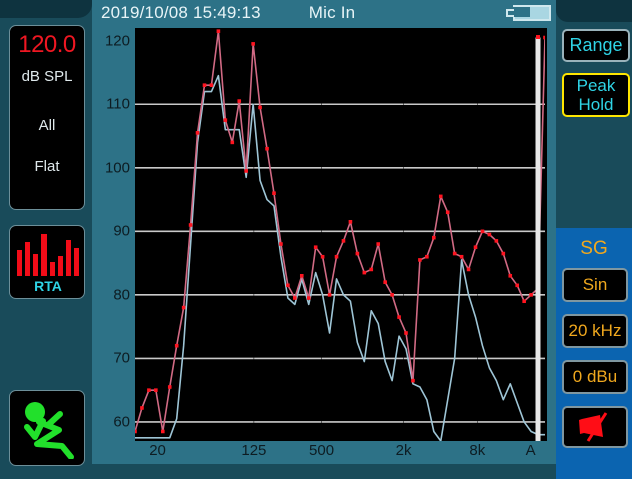  Describe the element at coordinates (48, 253) in the screenshot. I see `rta-bars-icon` at that location.